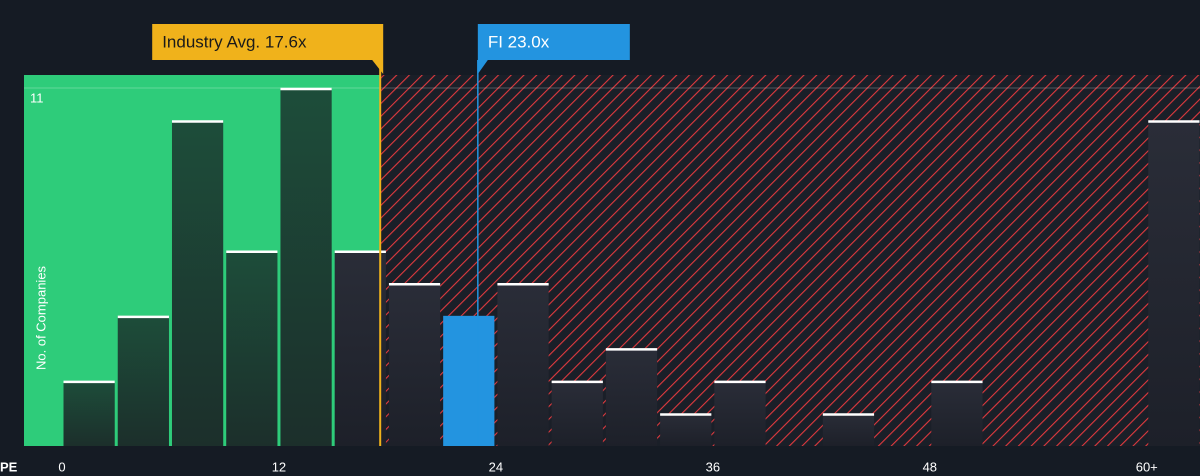 The image size is (1200, 476). I want to click on x-axis-label: PE, so click(9, 466).